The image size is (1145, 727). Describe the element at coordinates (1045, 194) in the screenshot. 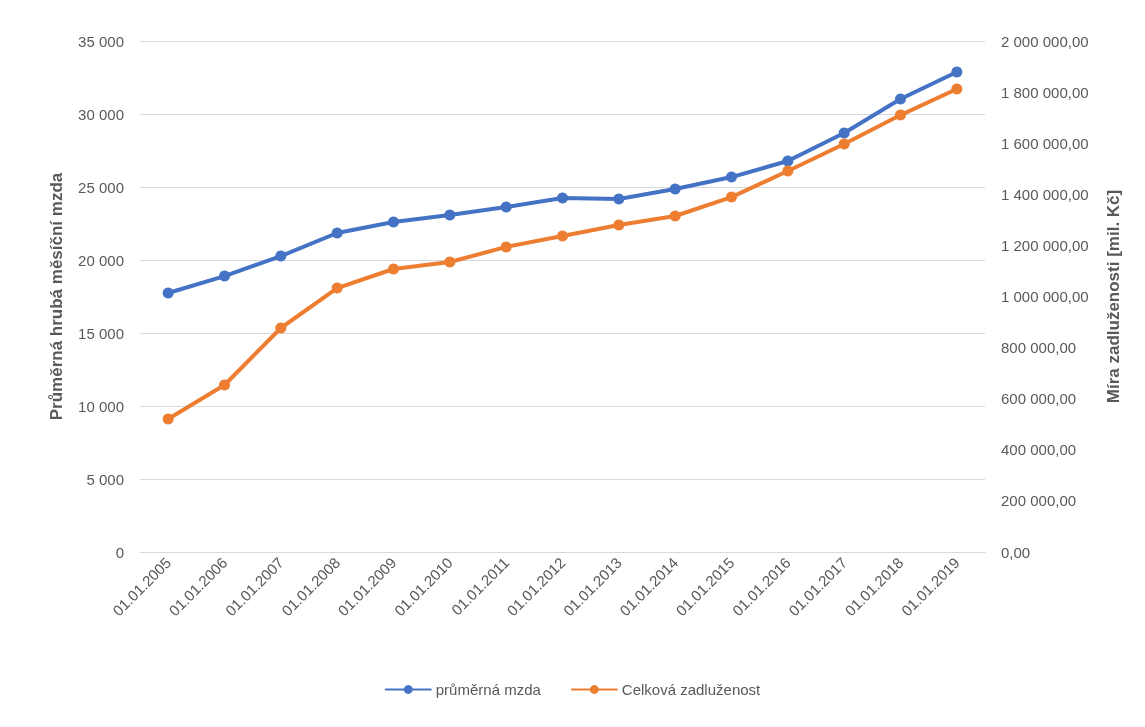

I see `y2-tick-label: 1 400 000,00` at that location.